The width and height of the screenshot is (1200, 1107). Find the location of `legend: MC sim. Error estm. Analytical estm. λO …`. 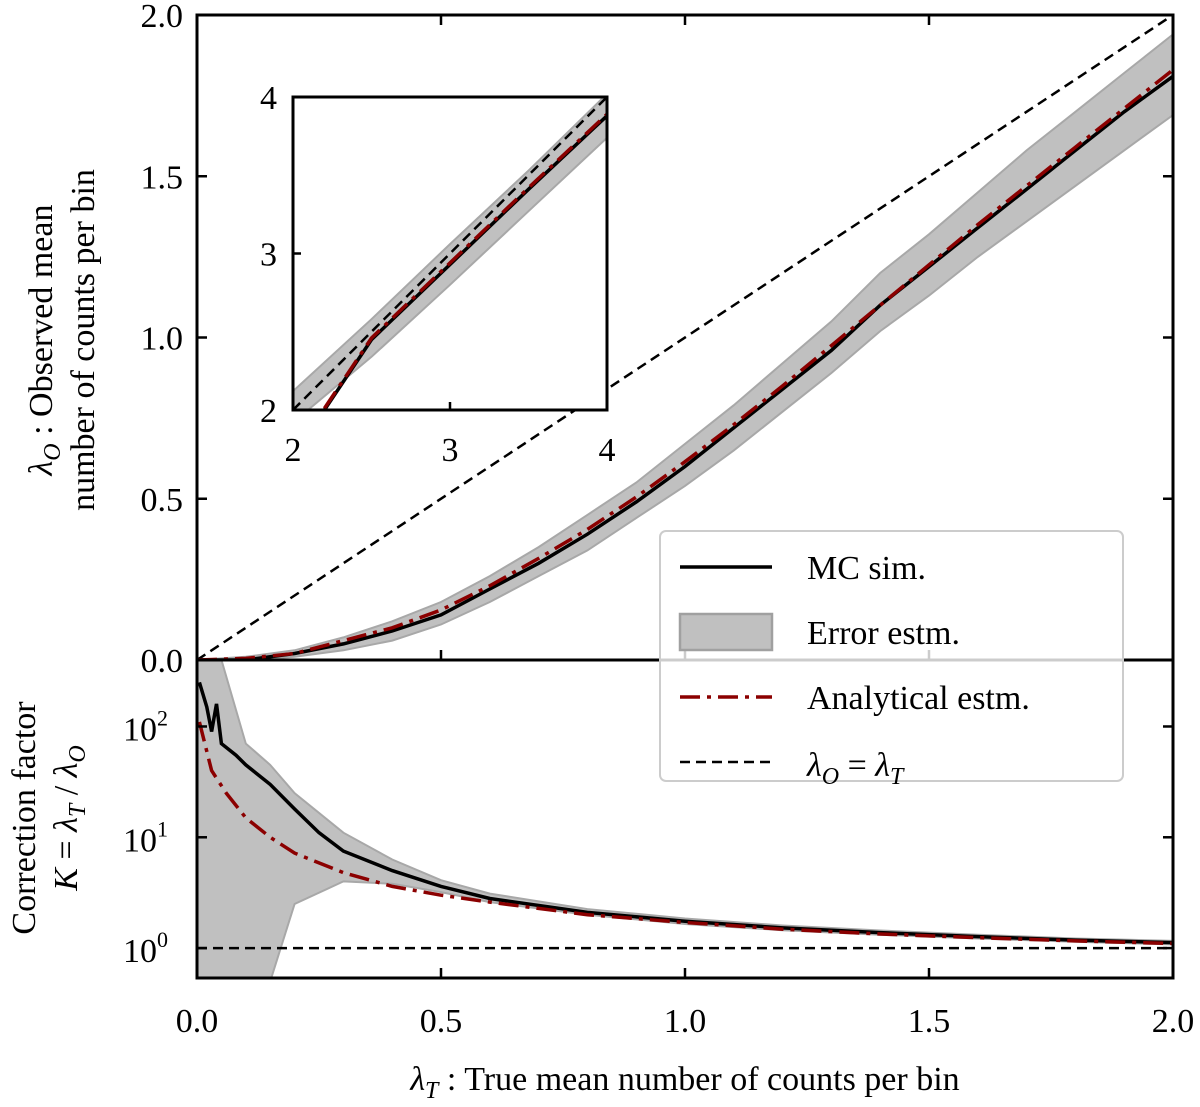

legend: MC sim. Error estm. Analytical estm. λO … is located at coordinates (891, 660).